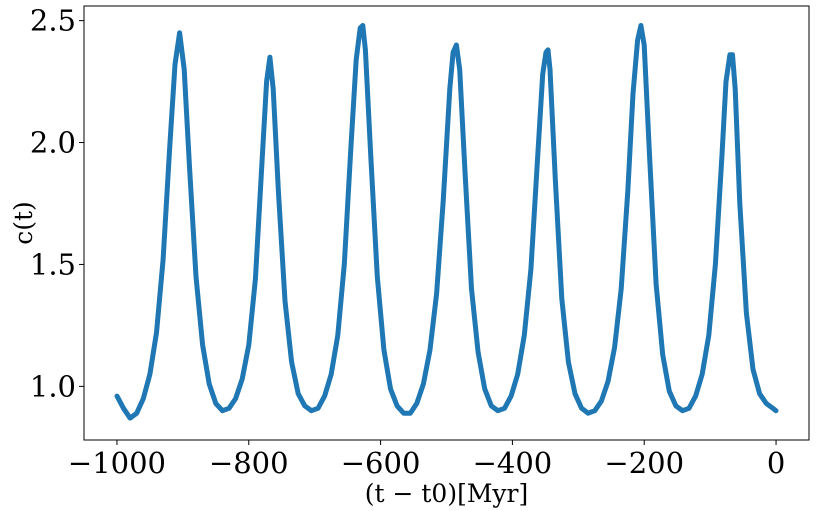 The image size is (816, 511). What do you see at coordinates (776, 463) in the screenshot?
I see `x-tick-label: 0` at bounding box center [776, 463].